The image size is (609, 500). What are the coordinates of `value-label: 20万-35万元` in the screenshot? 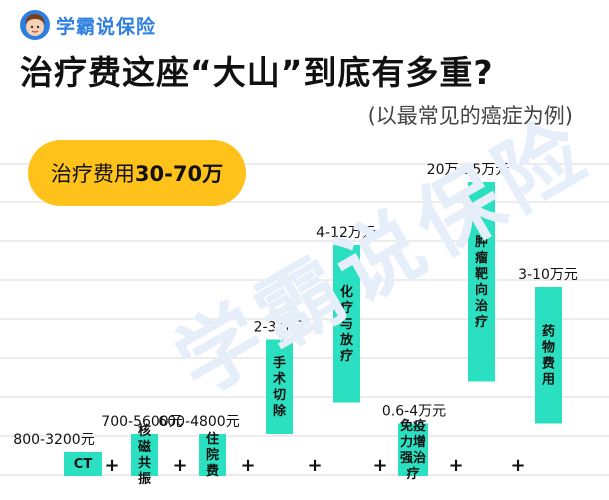 It's located at (468, 170).